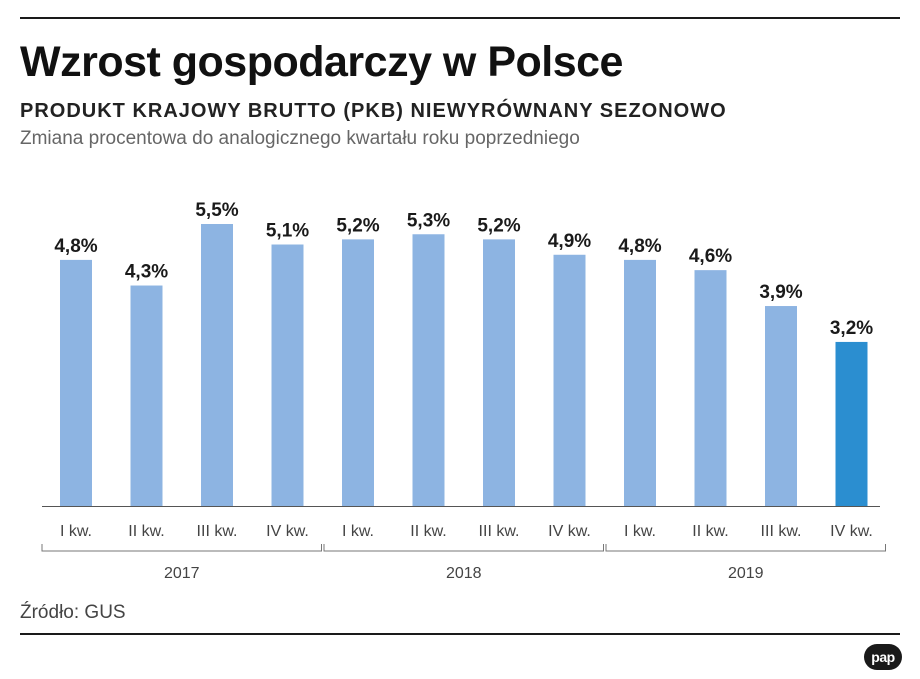 The image size is (920, 679). I want to click on pap-logo: pap, so click(883, 657).